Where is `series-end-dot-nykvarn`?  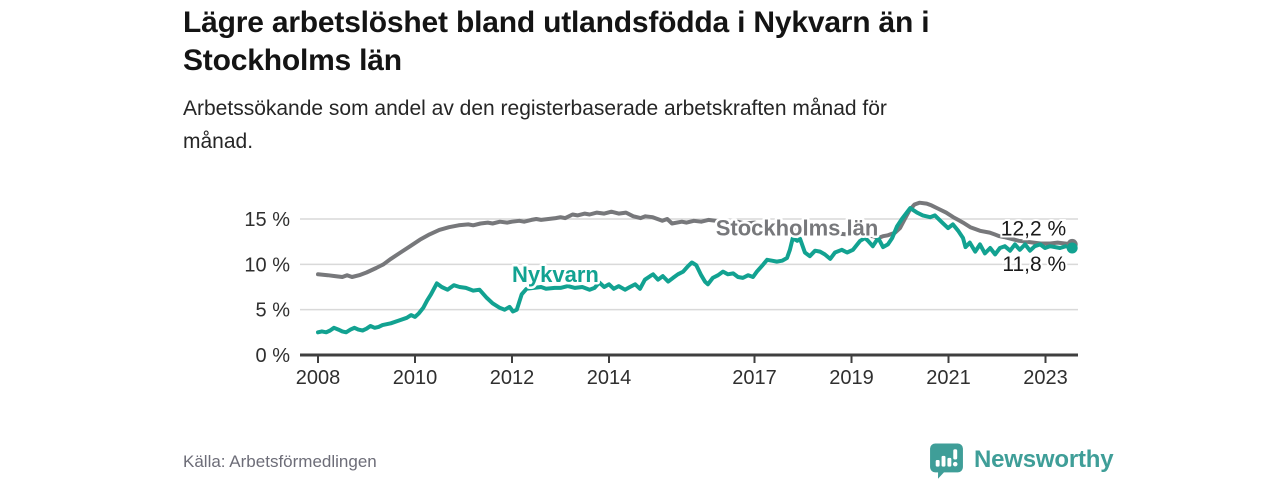
series-end-dot-nykvarn is located at coordinates (1072, 248).